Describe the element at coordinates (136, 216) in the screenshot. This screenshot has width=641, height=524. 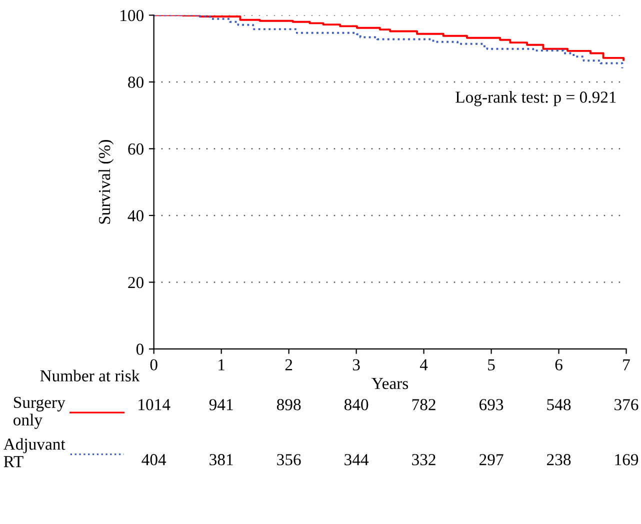
I see `y-tick-label: 40` at that location.